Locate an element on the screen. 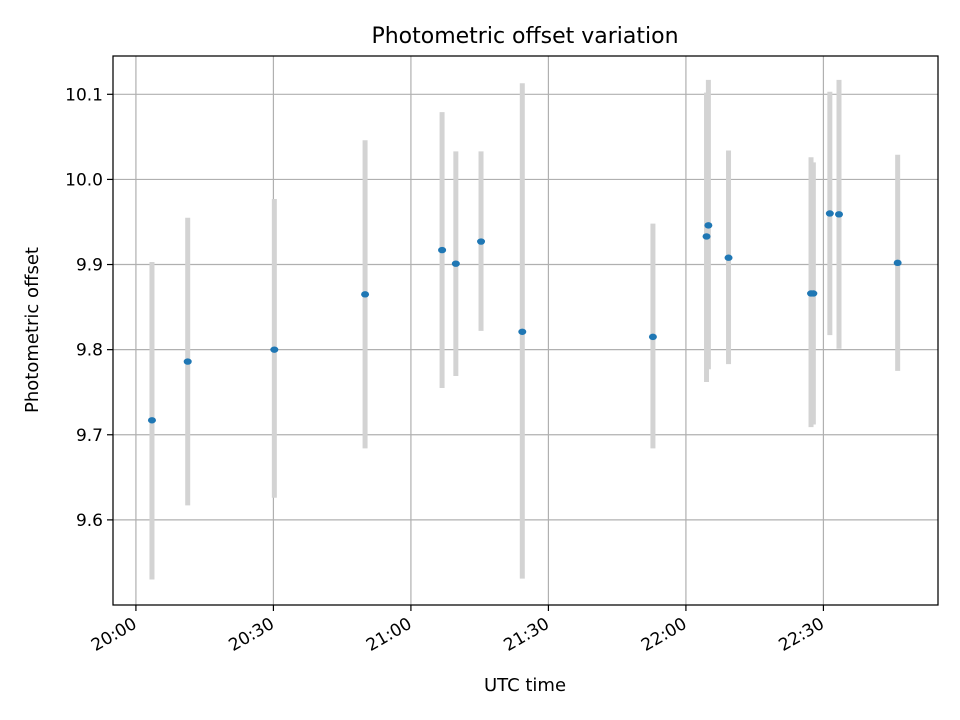 The height and width of the screenshot is (720, 960). y-tick-label: 9.8 is located at coordinates (89, 351).